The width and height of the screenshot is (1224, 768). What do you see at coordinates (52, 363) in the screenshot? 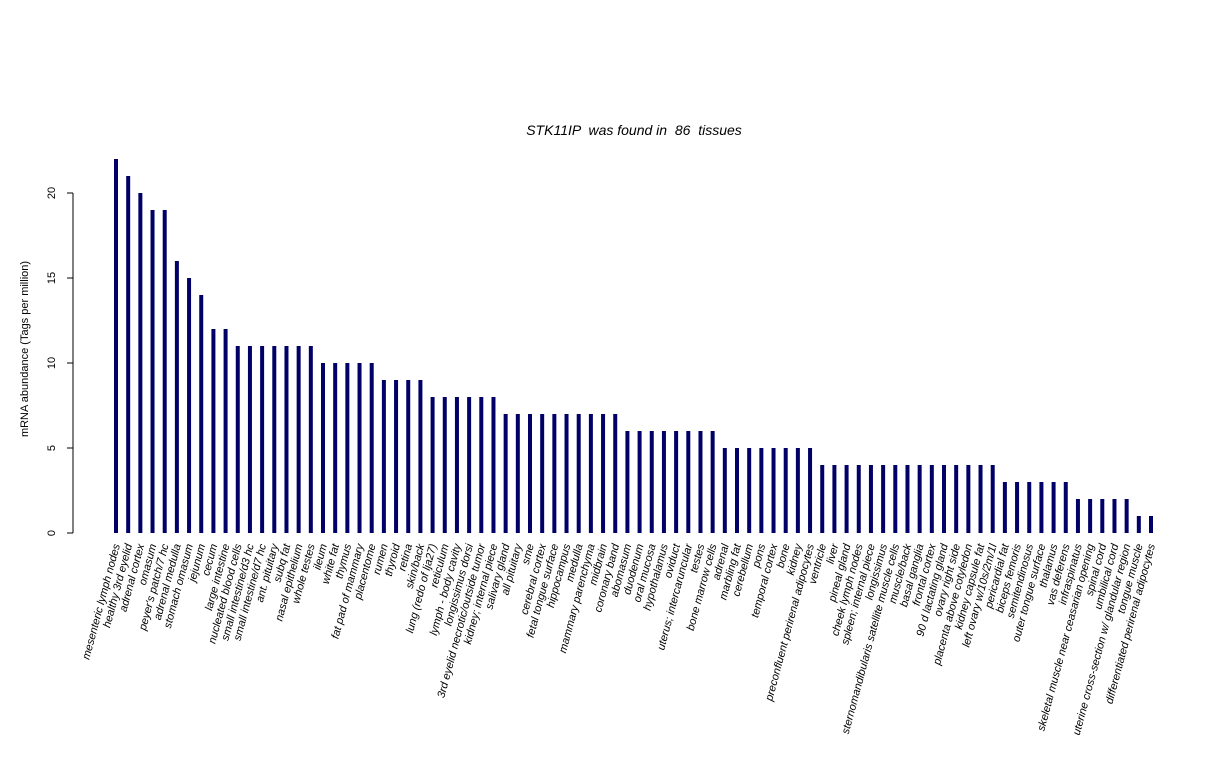
I see `y-tick-label: 10` at bounding box center [52, 363].